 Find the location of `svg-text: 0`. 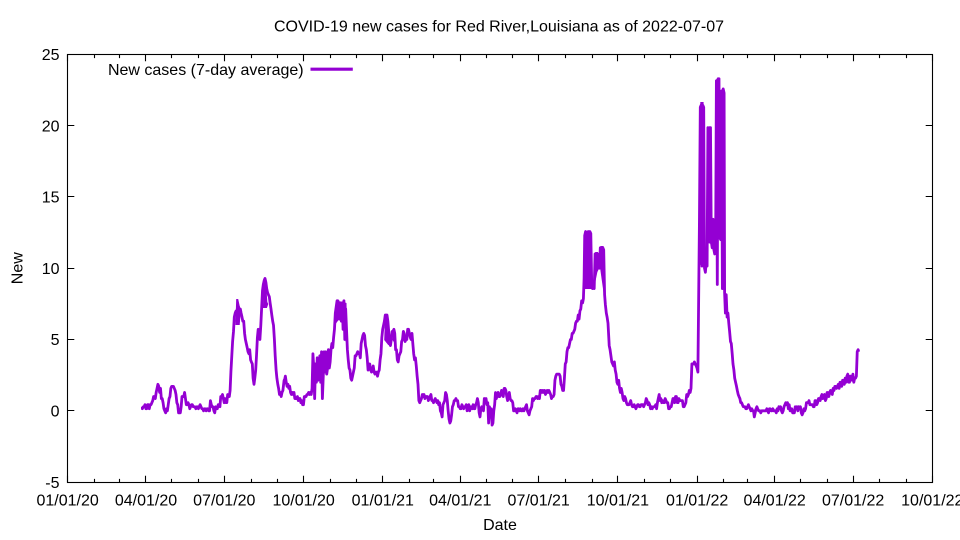

svg-text: 0 is located at coordinates (55, 412).